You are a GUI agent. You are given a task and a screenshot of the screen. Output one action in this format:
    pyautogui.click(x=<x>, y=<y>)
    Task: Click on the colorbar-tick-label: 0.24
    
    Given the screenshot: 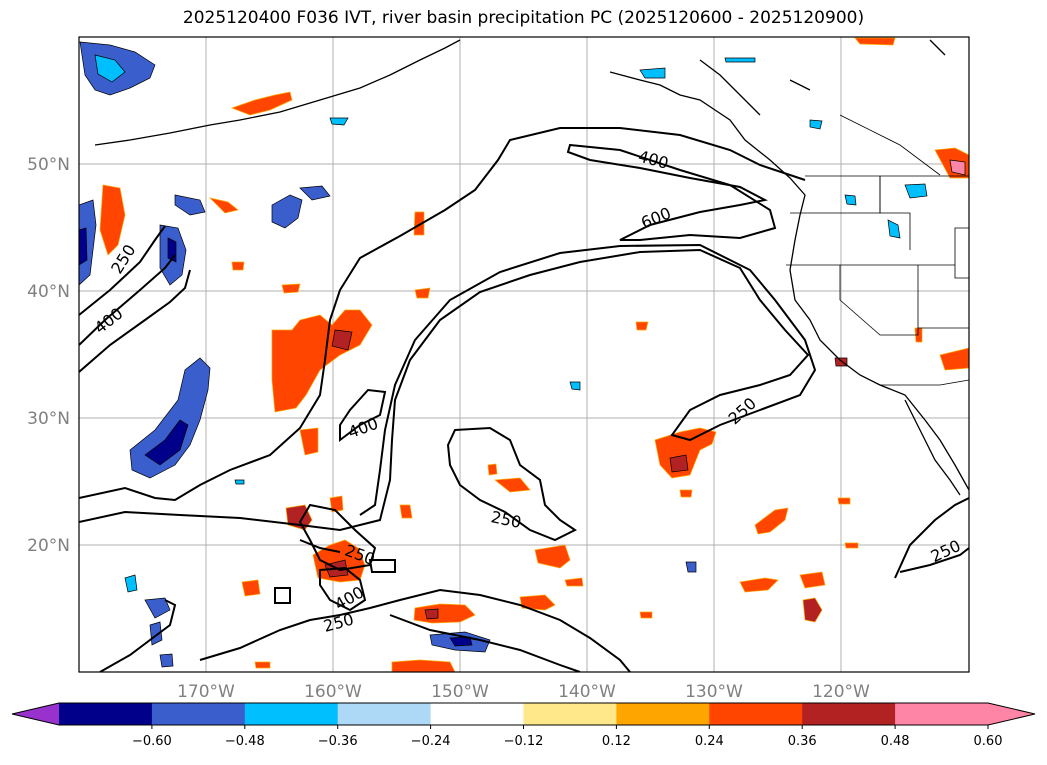 What is the action you would take?
    pyautogui.click(x=709, y=741)
    